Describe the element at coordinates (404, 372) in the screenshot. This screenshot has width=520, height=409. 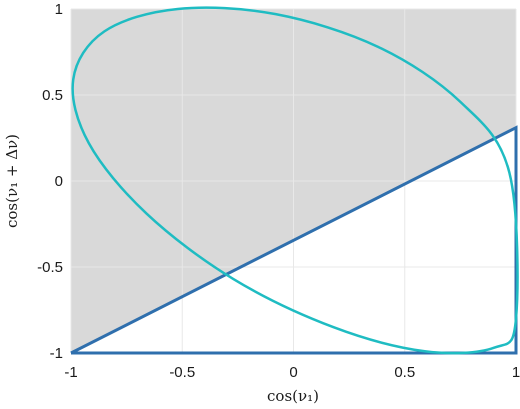
I see `x-tick-label: 0.5` at that location.